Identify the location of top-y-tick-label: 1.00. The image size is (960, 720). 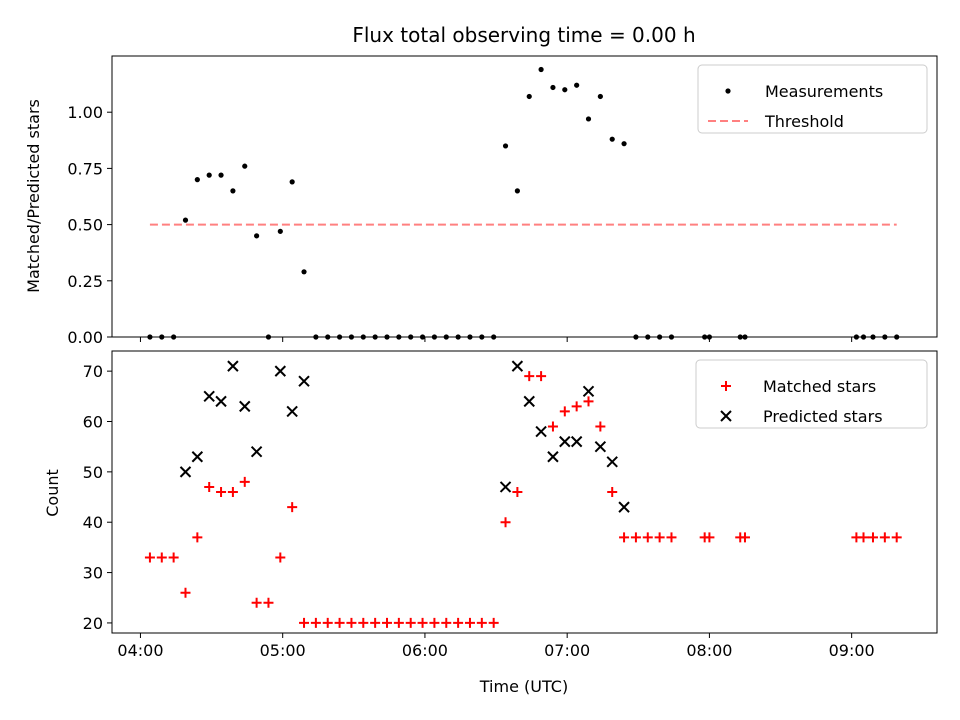
(85, 112).